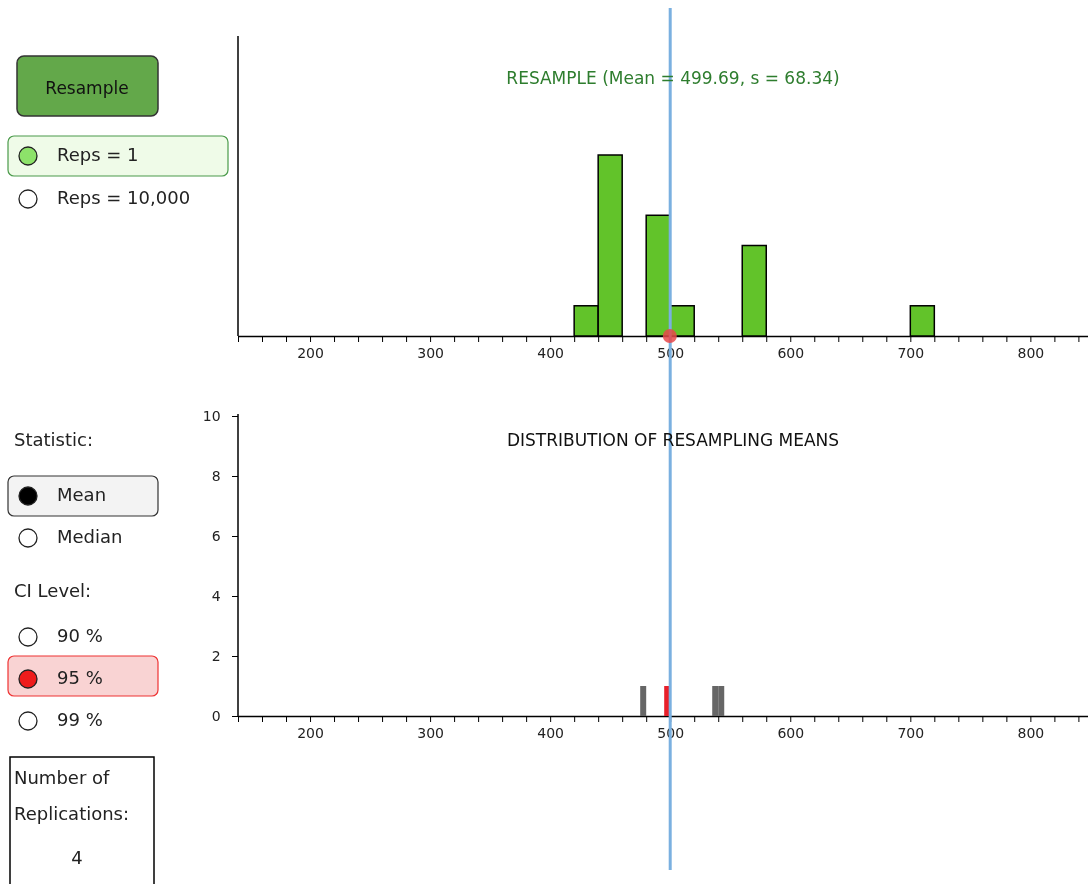  I want to click on text: Reps = 10,000, so click(124, 197).